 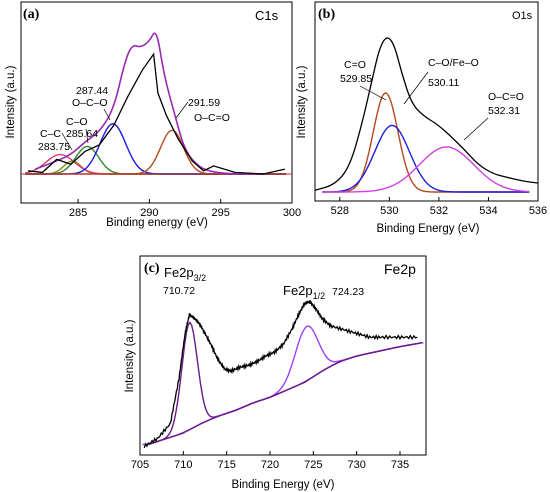 I want to click on peak-label-c-0-sub: 3/2, so click(x=200, y=278).